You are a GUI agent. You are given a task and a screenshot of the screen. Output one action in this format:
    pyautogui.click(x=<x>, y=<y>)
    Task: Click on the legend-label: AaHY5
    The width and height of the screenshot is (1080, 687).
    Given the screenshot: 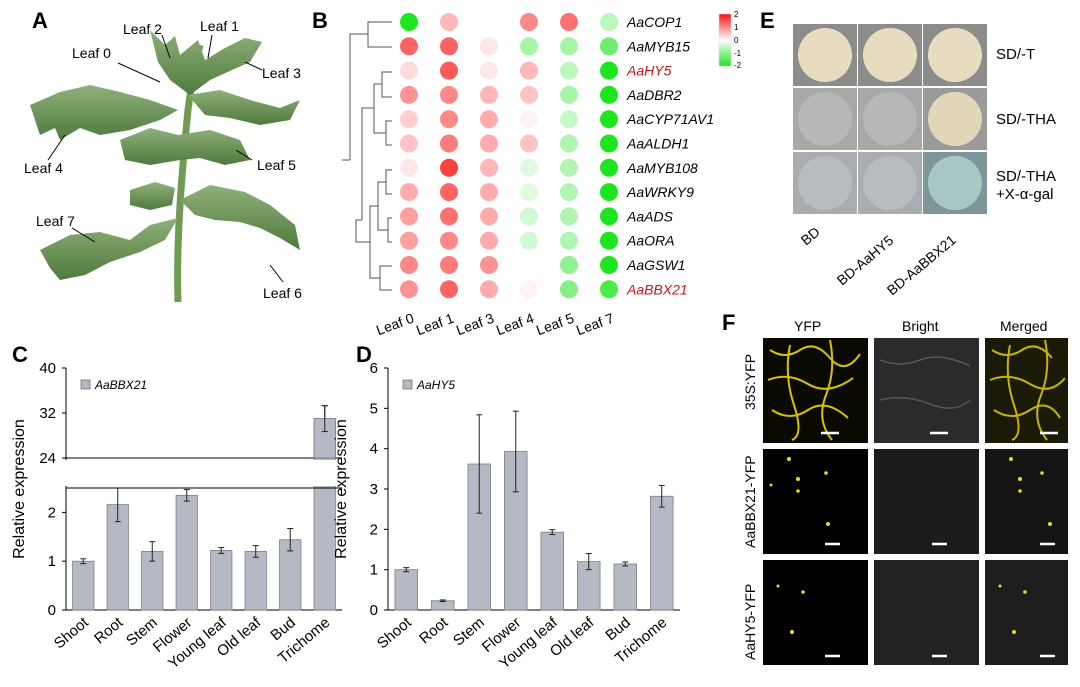 What is the action you would take?
    pyautogui.click(x=435, y=385)
    